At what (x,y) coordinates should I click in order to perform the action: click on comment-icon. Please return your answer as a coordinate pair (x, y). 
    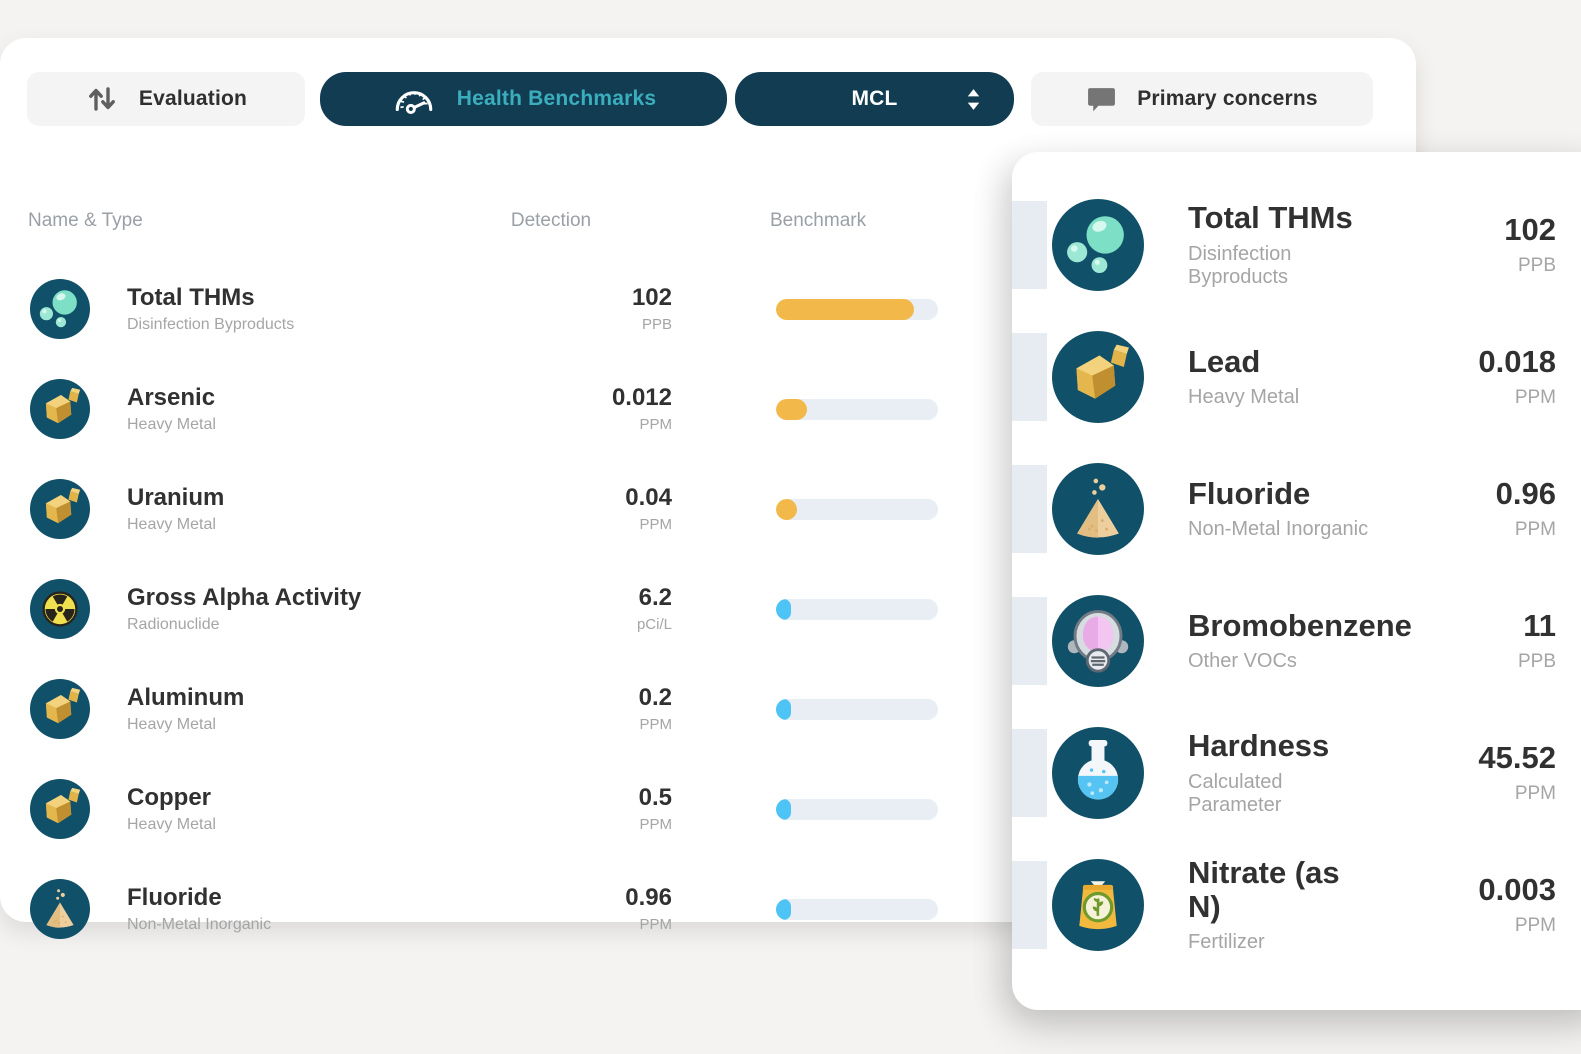
    Looking at the image, I should click on (1101, 99).